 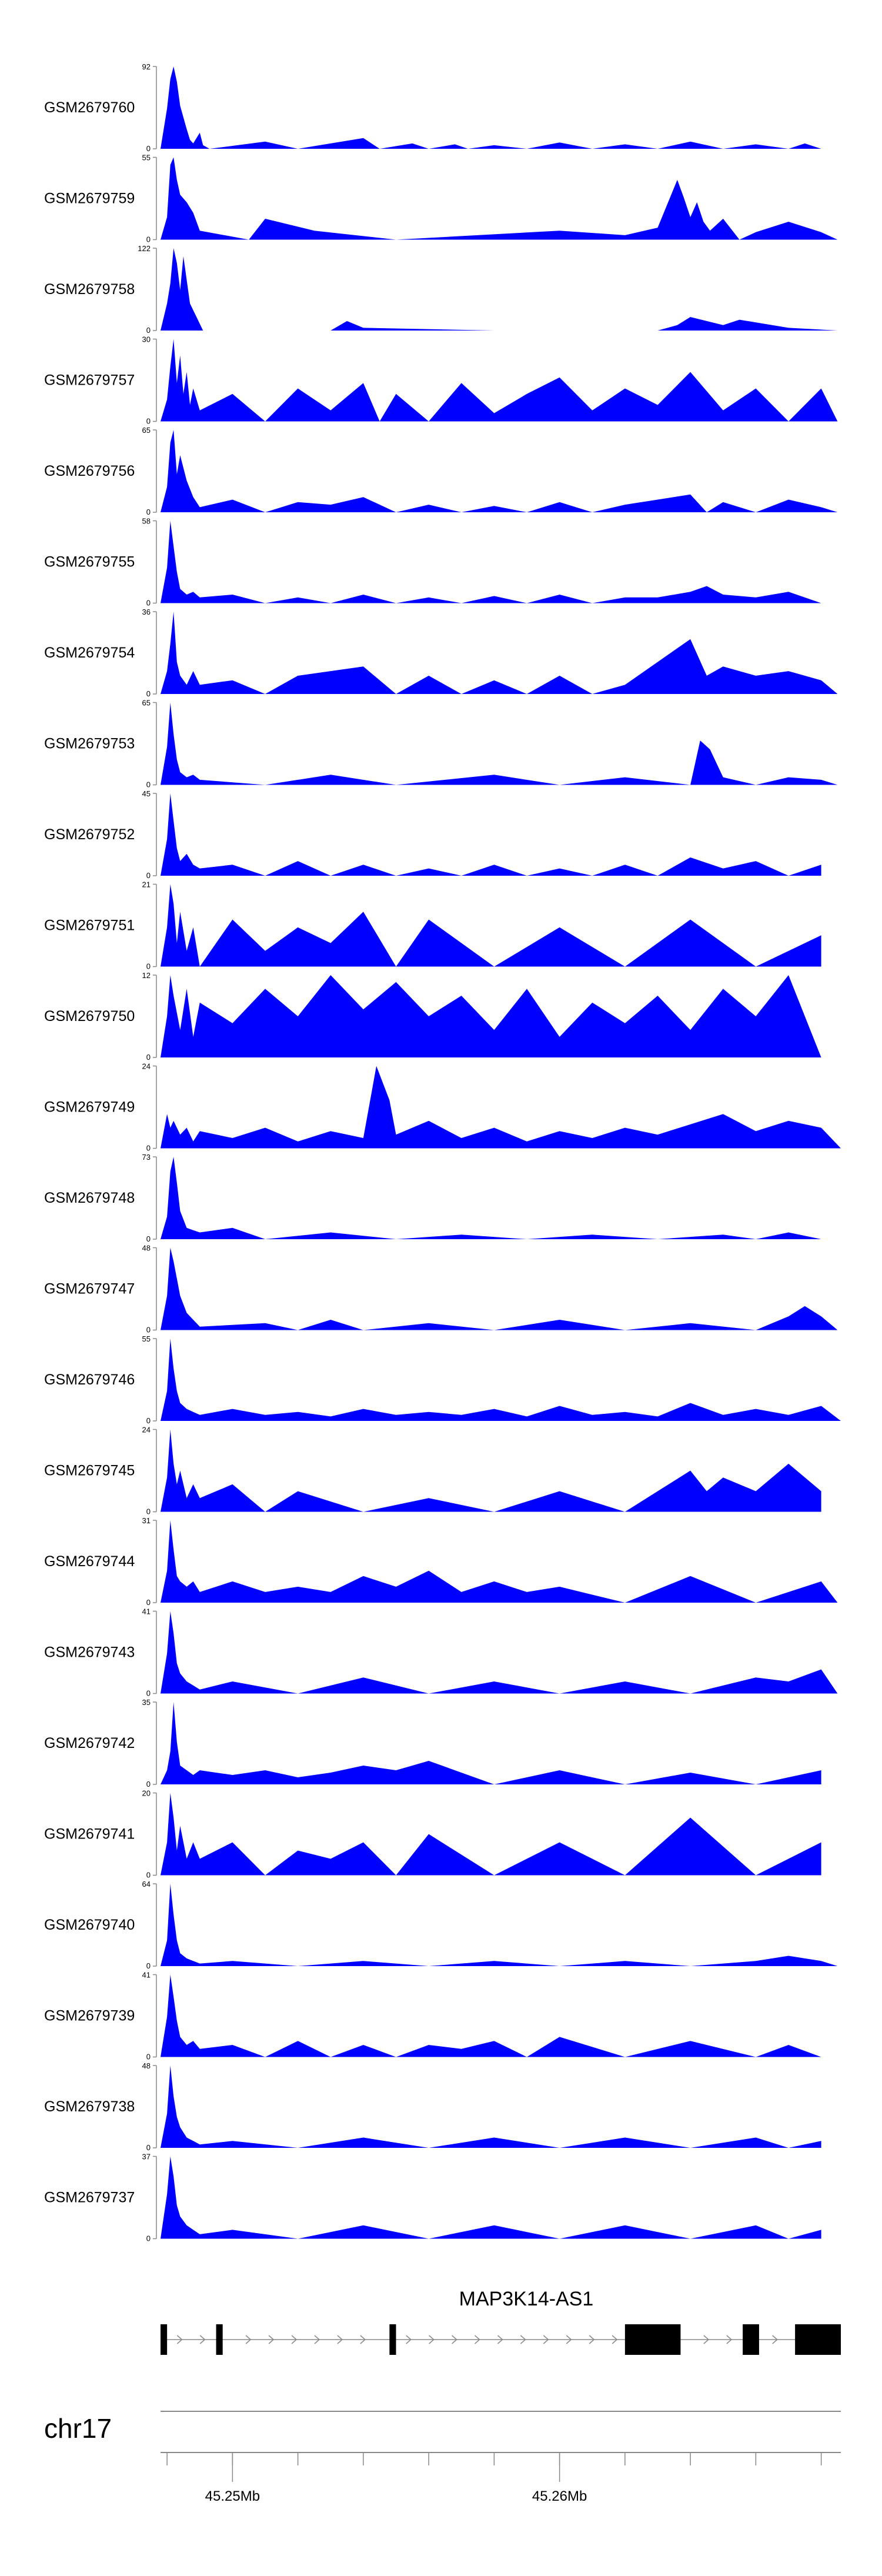 What do you see at coordinates (146, 1338) in the screenshot?
I see `track-ymax-label: 55` at bounding box center [146, 1338].